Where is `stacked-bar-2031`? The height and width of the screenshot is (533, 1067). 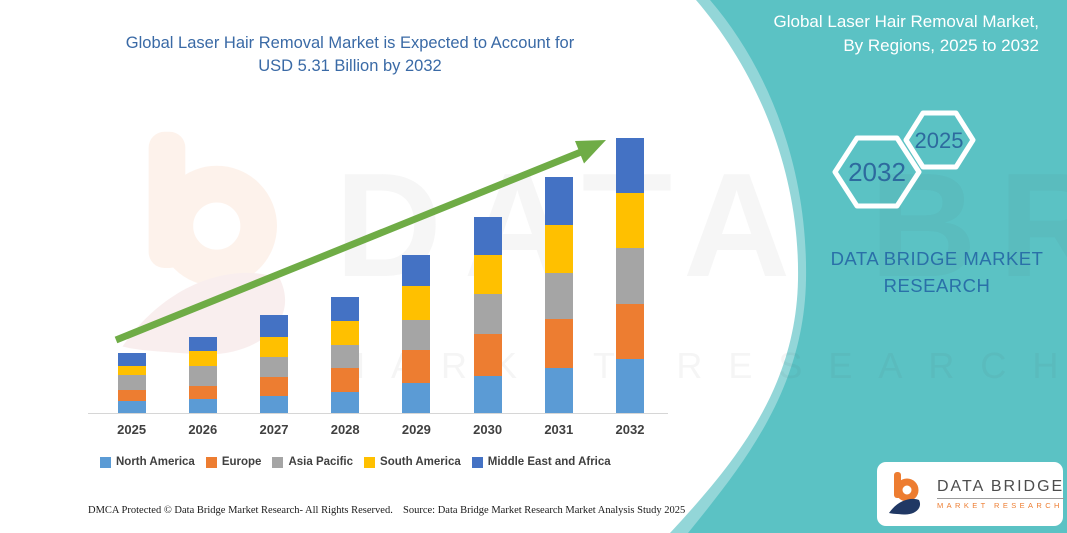
stacked-bar-2031 is located at coordinates (558, 295).